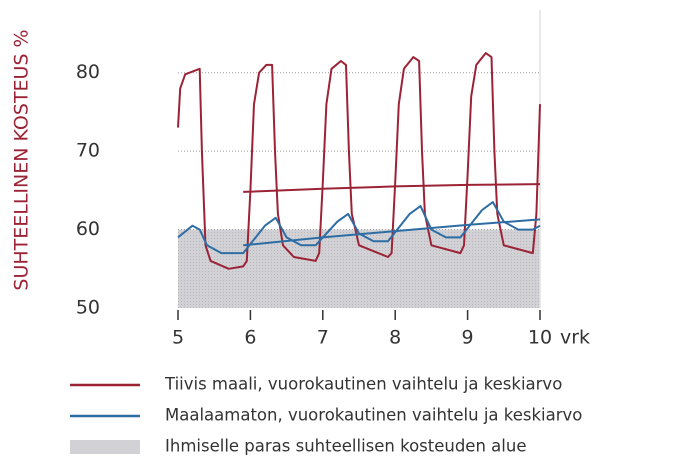 This screenshot has width=683, height=469. I want to click on x-tick-label: 8, so click(395, 338).